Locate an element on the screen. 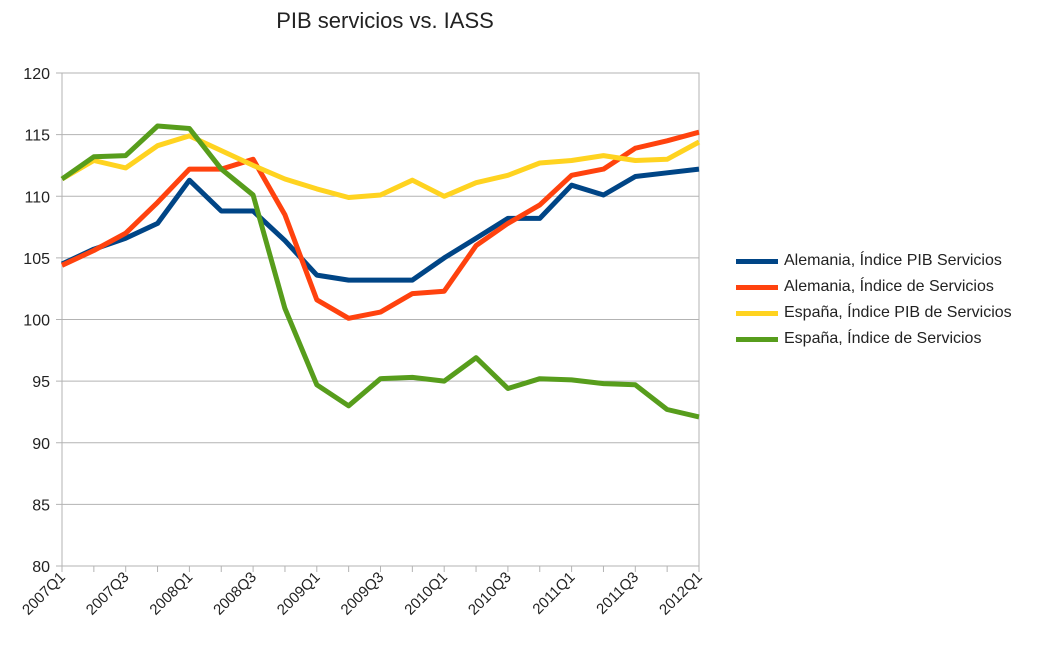 The image size is (1054, 655). legend-item: Alemania, Índice de Servicios is located at coordinates (874, 287).